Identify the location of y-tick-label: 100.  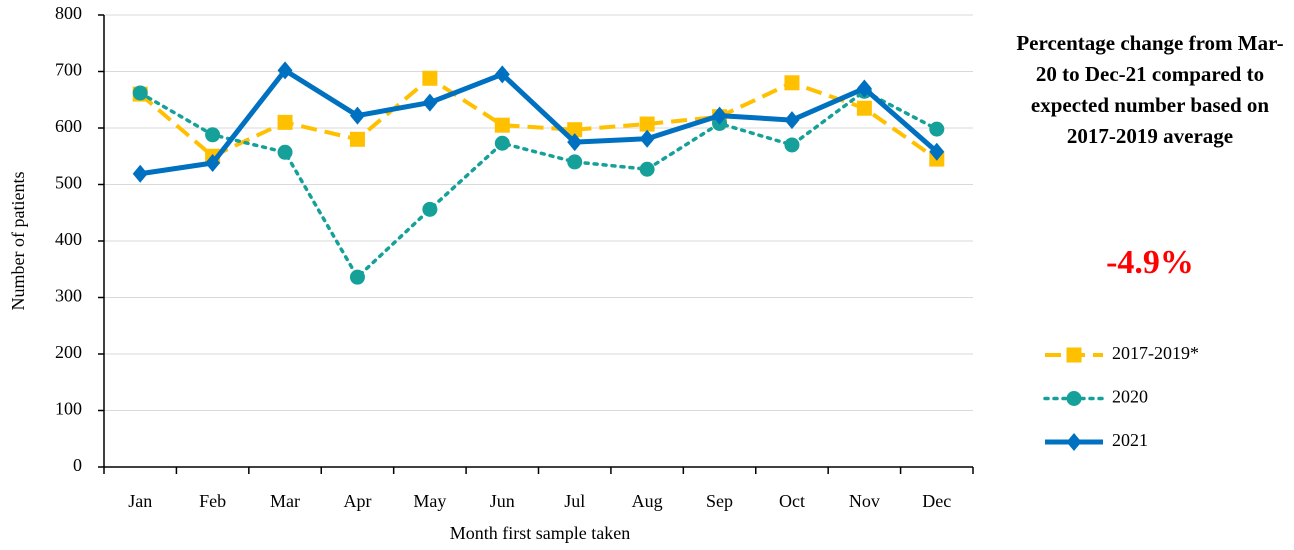
(68, 409).